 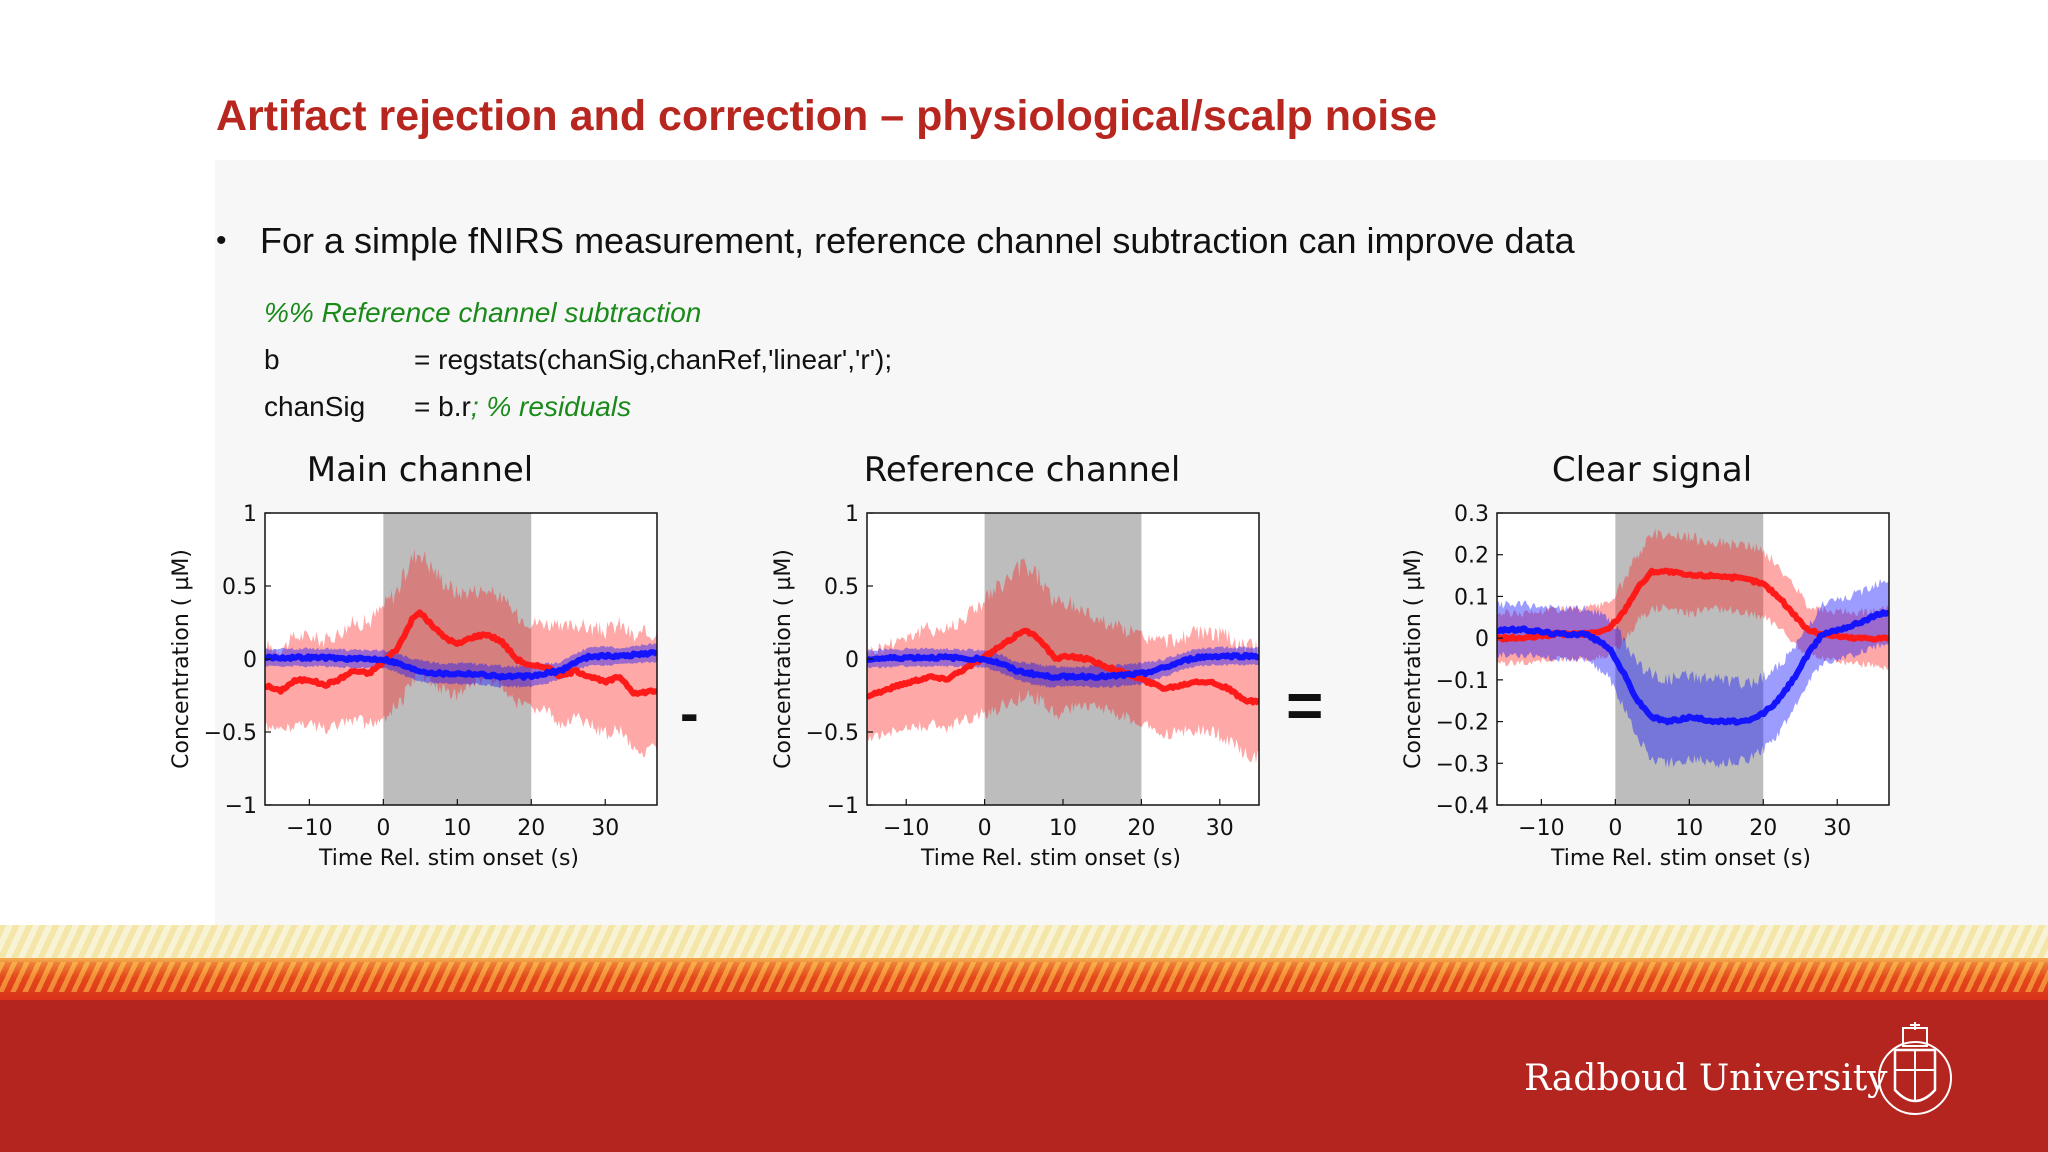 I want to click on y-tick-label: −0.2, so click(x=1462, y=723).